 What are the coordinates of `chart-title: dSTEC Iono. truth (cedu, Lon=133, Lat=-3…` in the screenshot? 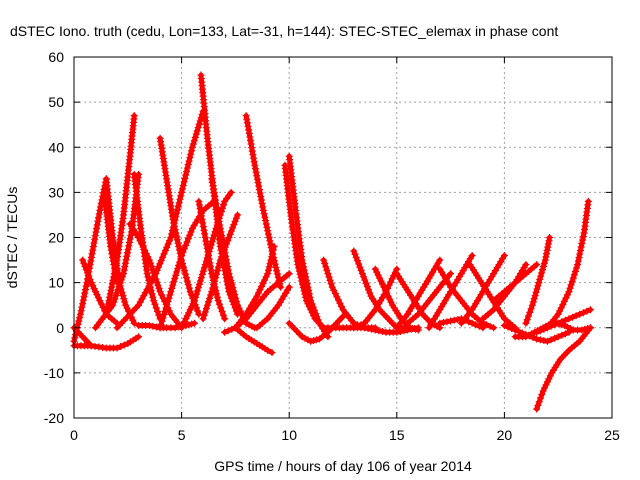 It's located at (284, 31).